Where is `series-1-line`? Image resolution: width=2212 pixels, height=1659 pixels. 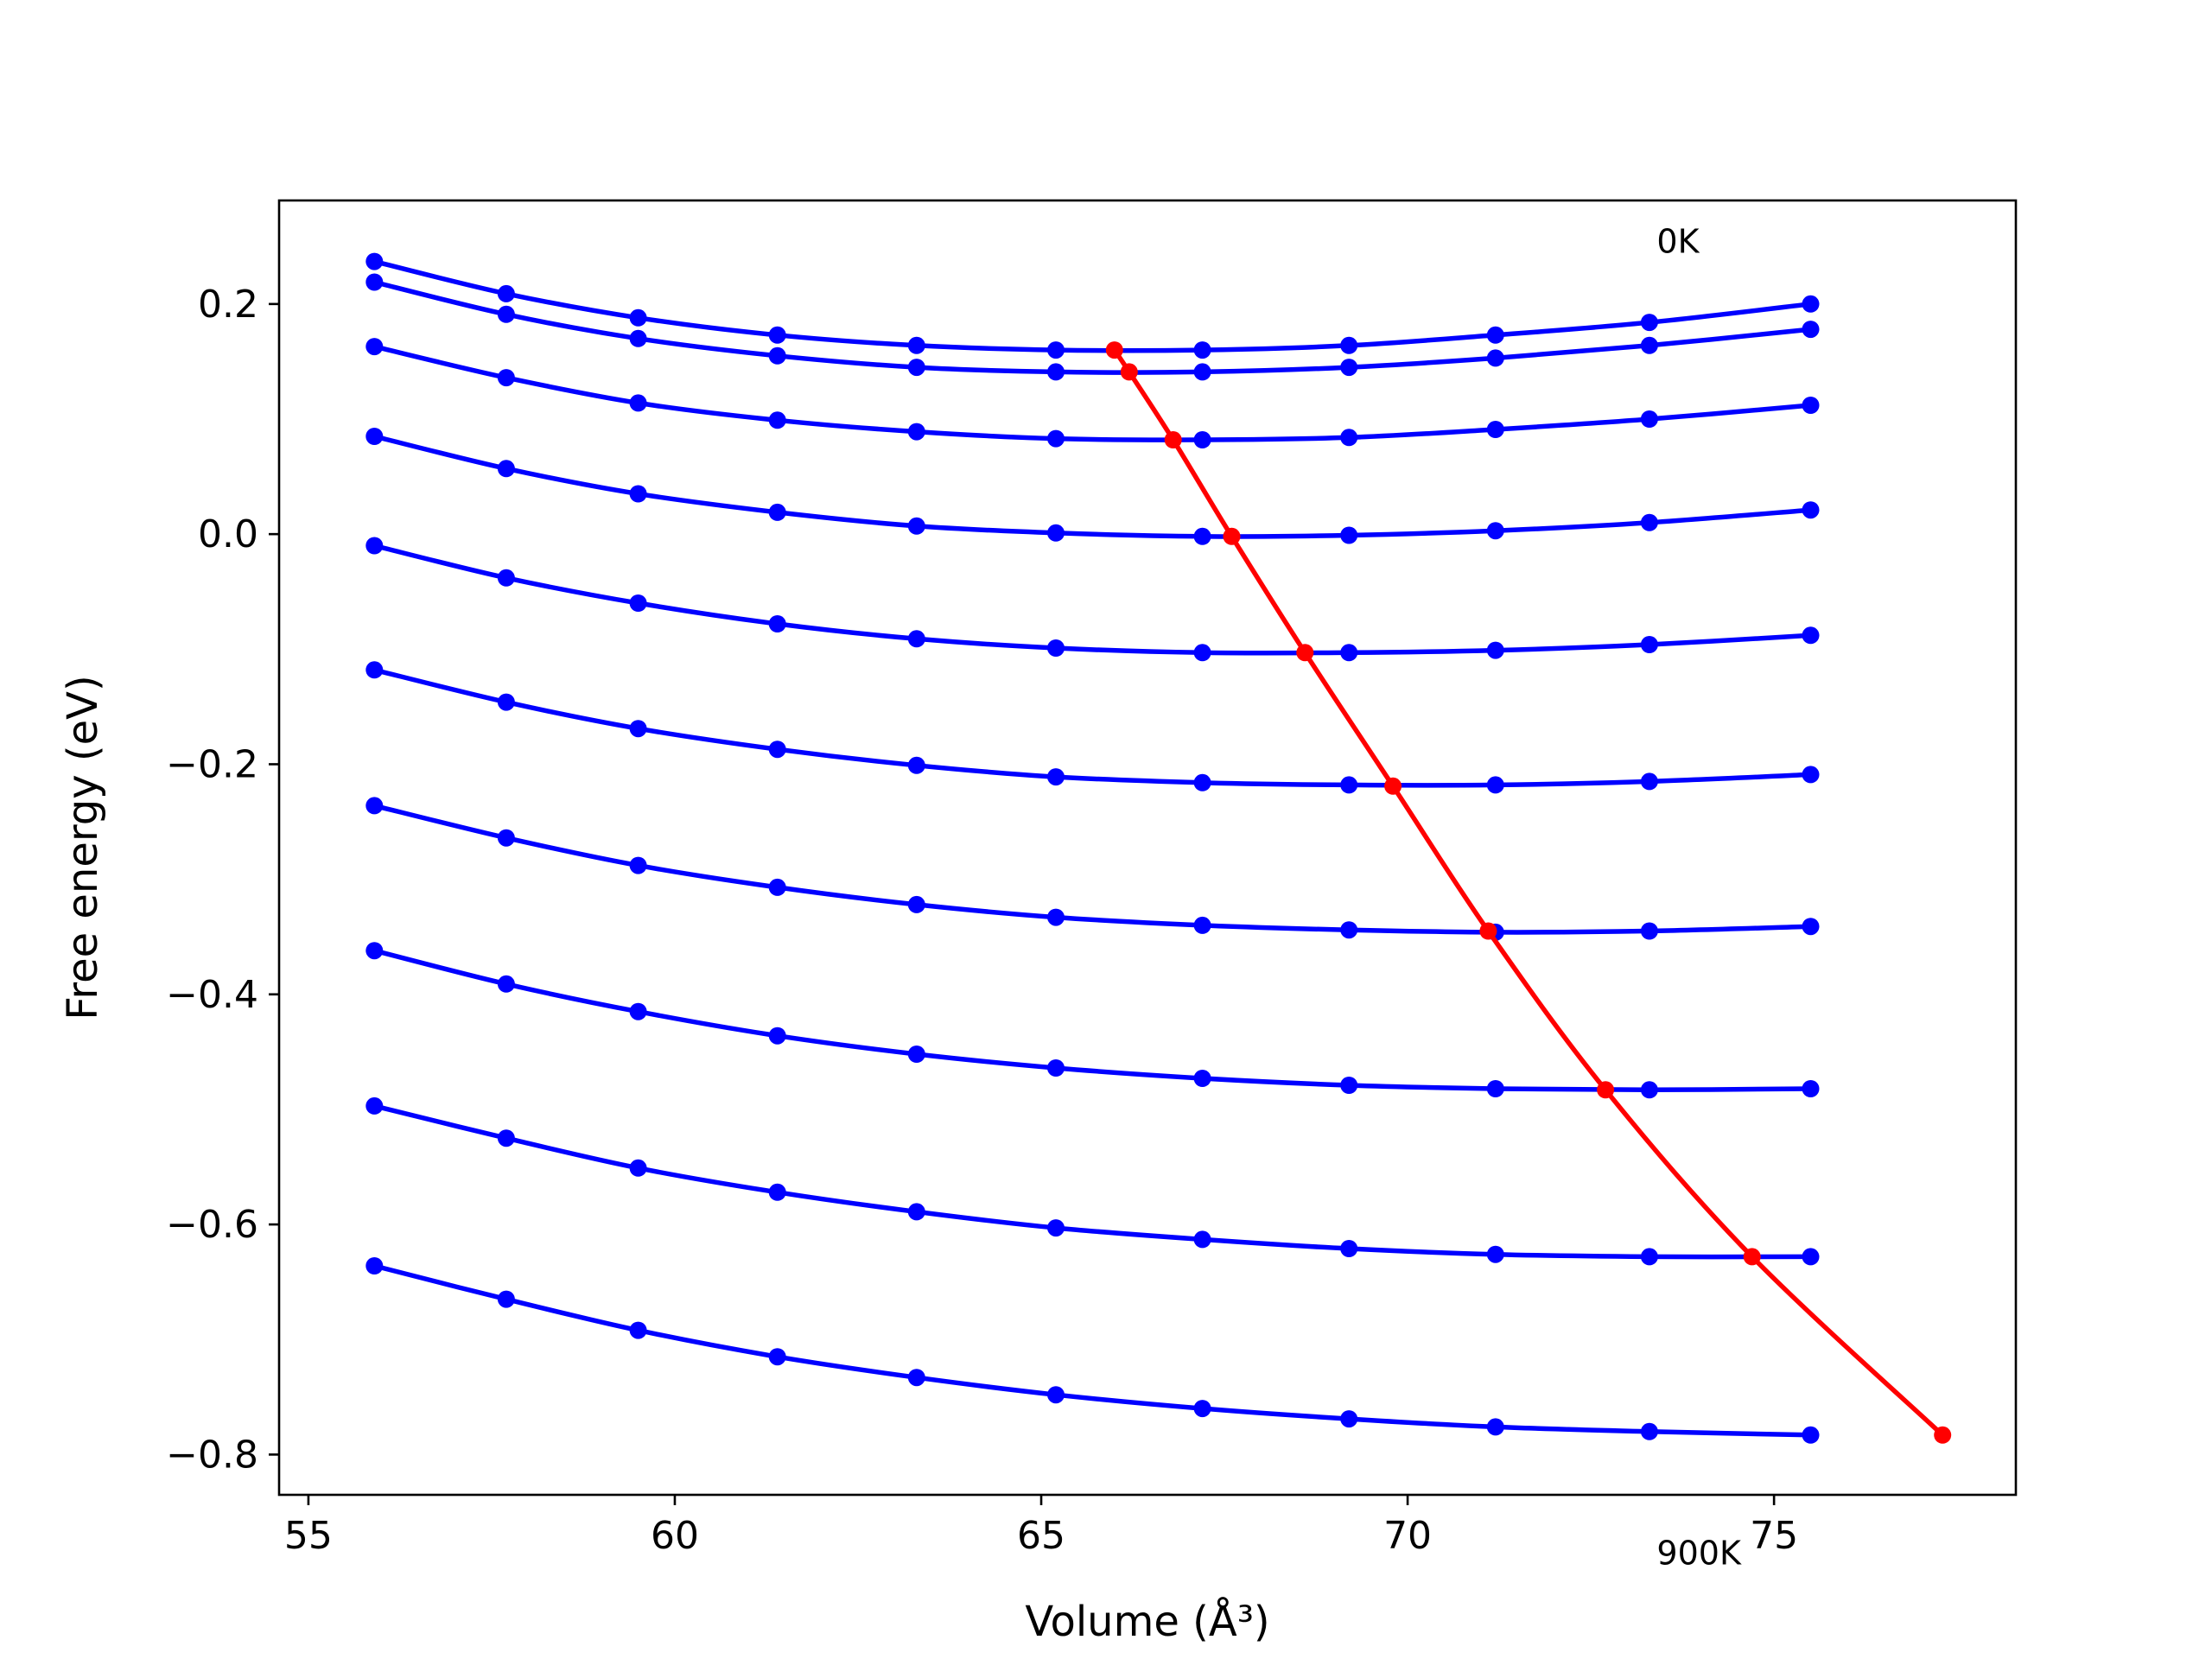 series-1-line is located at coordinates (1092, 305).